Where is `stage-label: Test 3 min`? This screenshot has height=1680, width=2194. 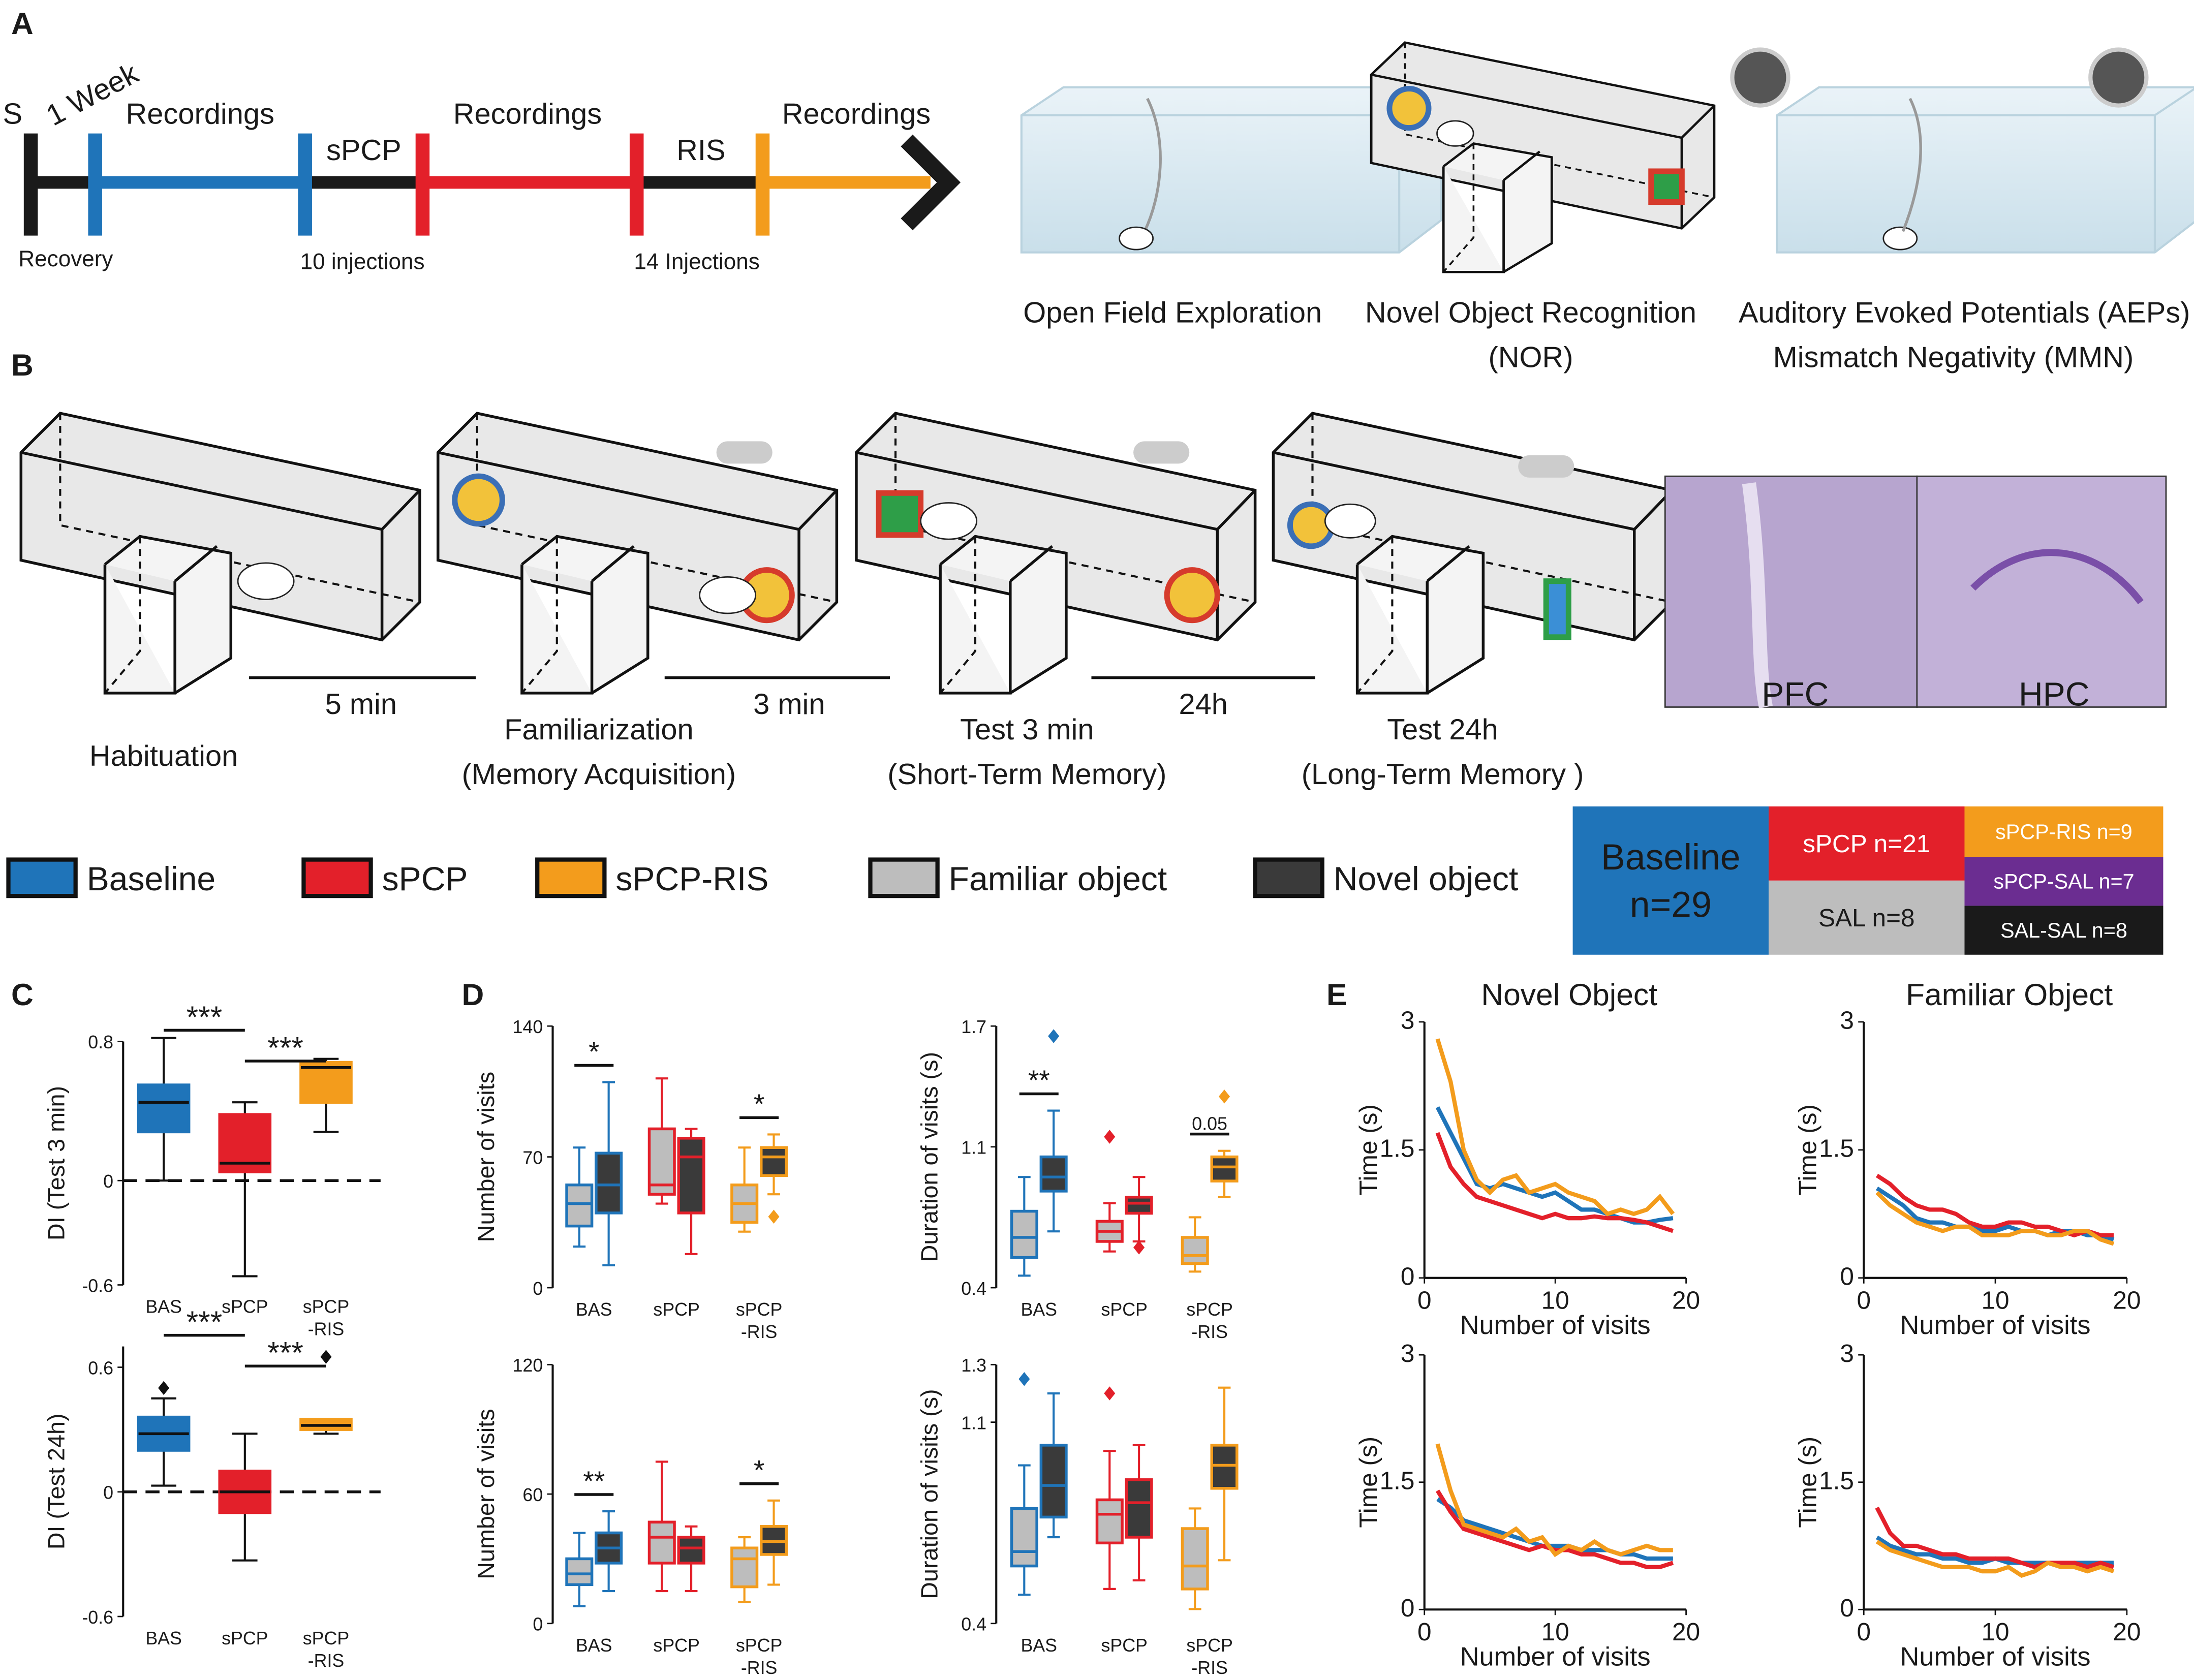 stage-label: Test 3 min is located at coordinates (1027, 729).